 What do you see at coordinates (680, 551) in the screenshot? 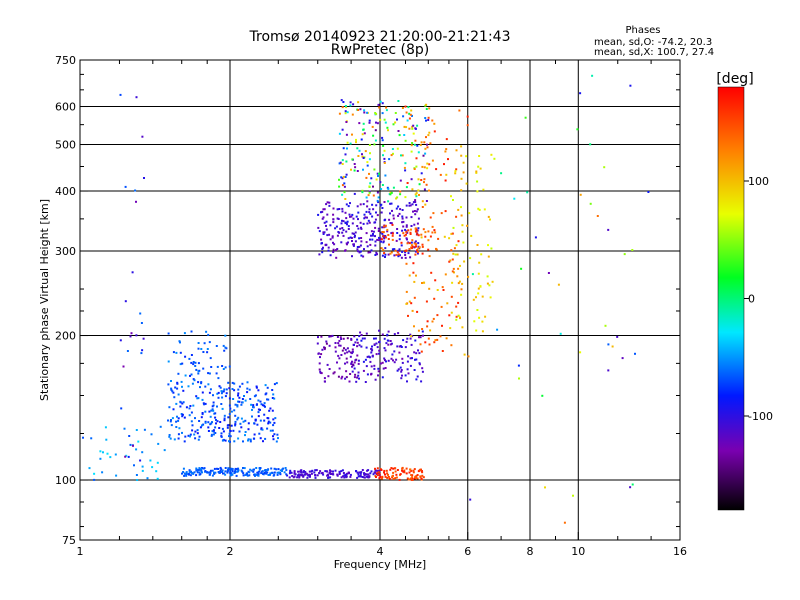
I see `x-tick-label: 16` at bounding box center [680, 551].